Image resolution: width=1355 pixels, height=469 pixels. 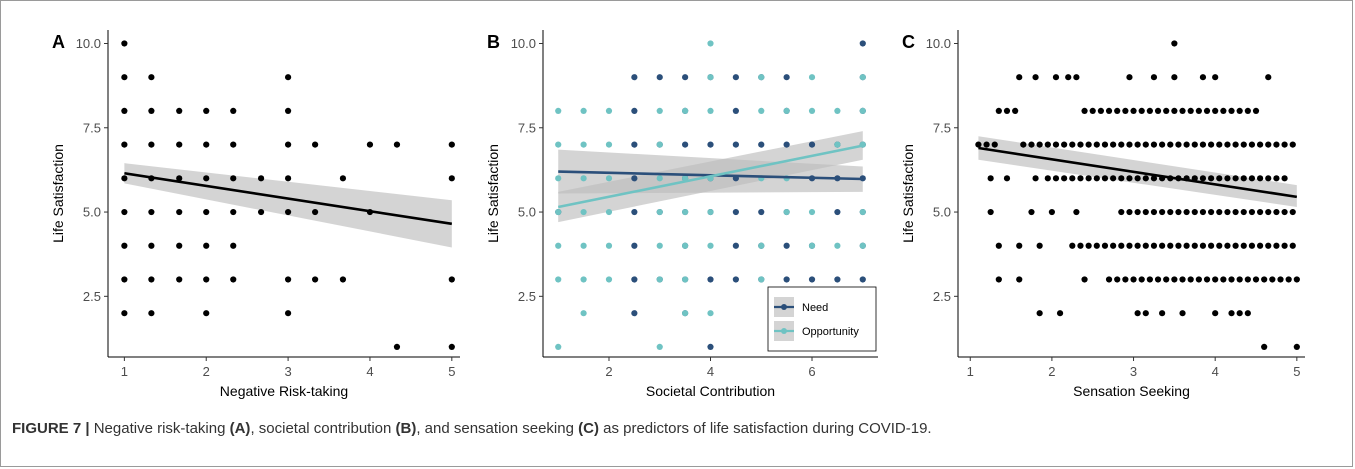 What do you see at coordinates (88, 43) in the screenshot?
I see `y-tick-label: 10.0` at bounding box center [88, 43].